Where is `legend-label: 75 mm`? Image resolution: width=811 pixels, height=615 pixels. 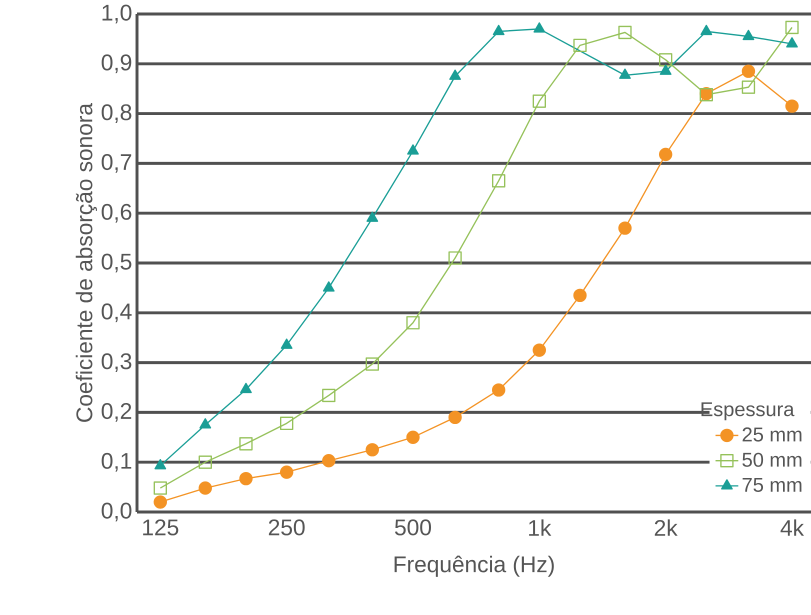
legend-label: 75 mm is located at coordinates (772, 485).